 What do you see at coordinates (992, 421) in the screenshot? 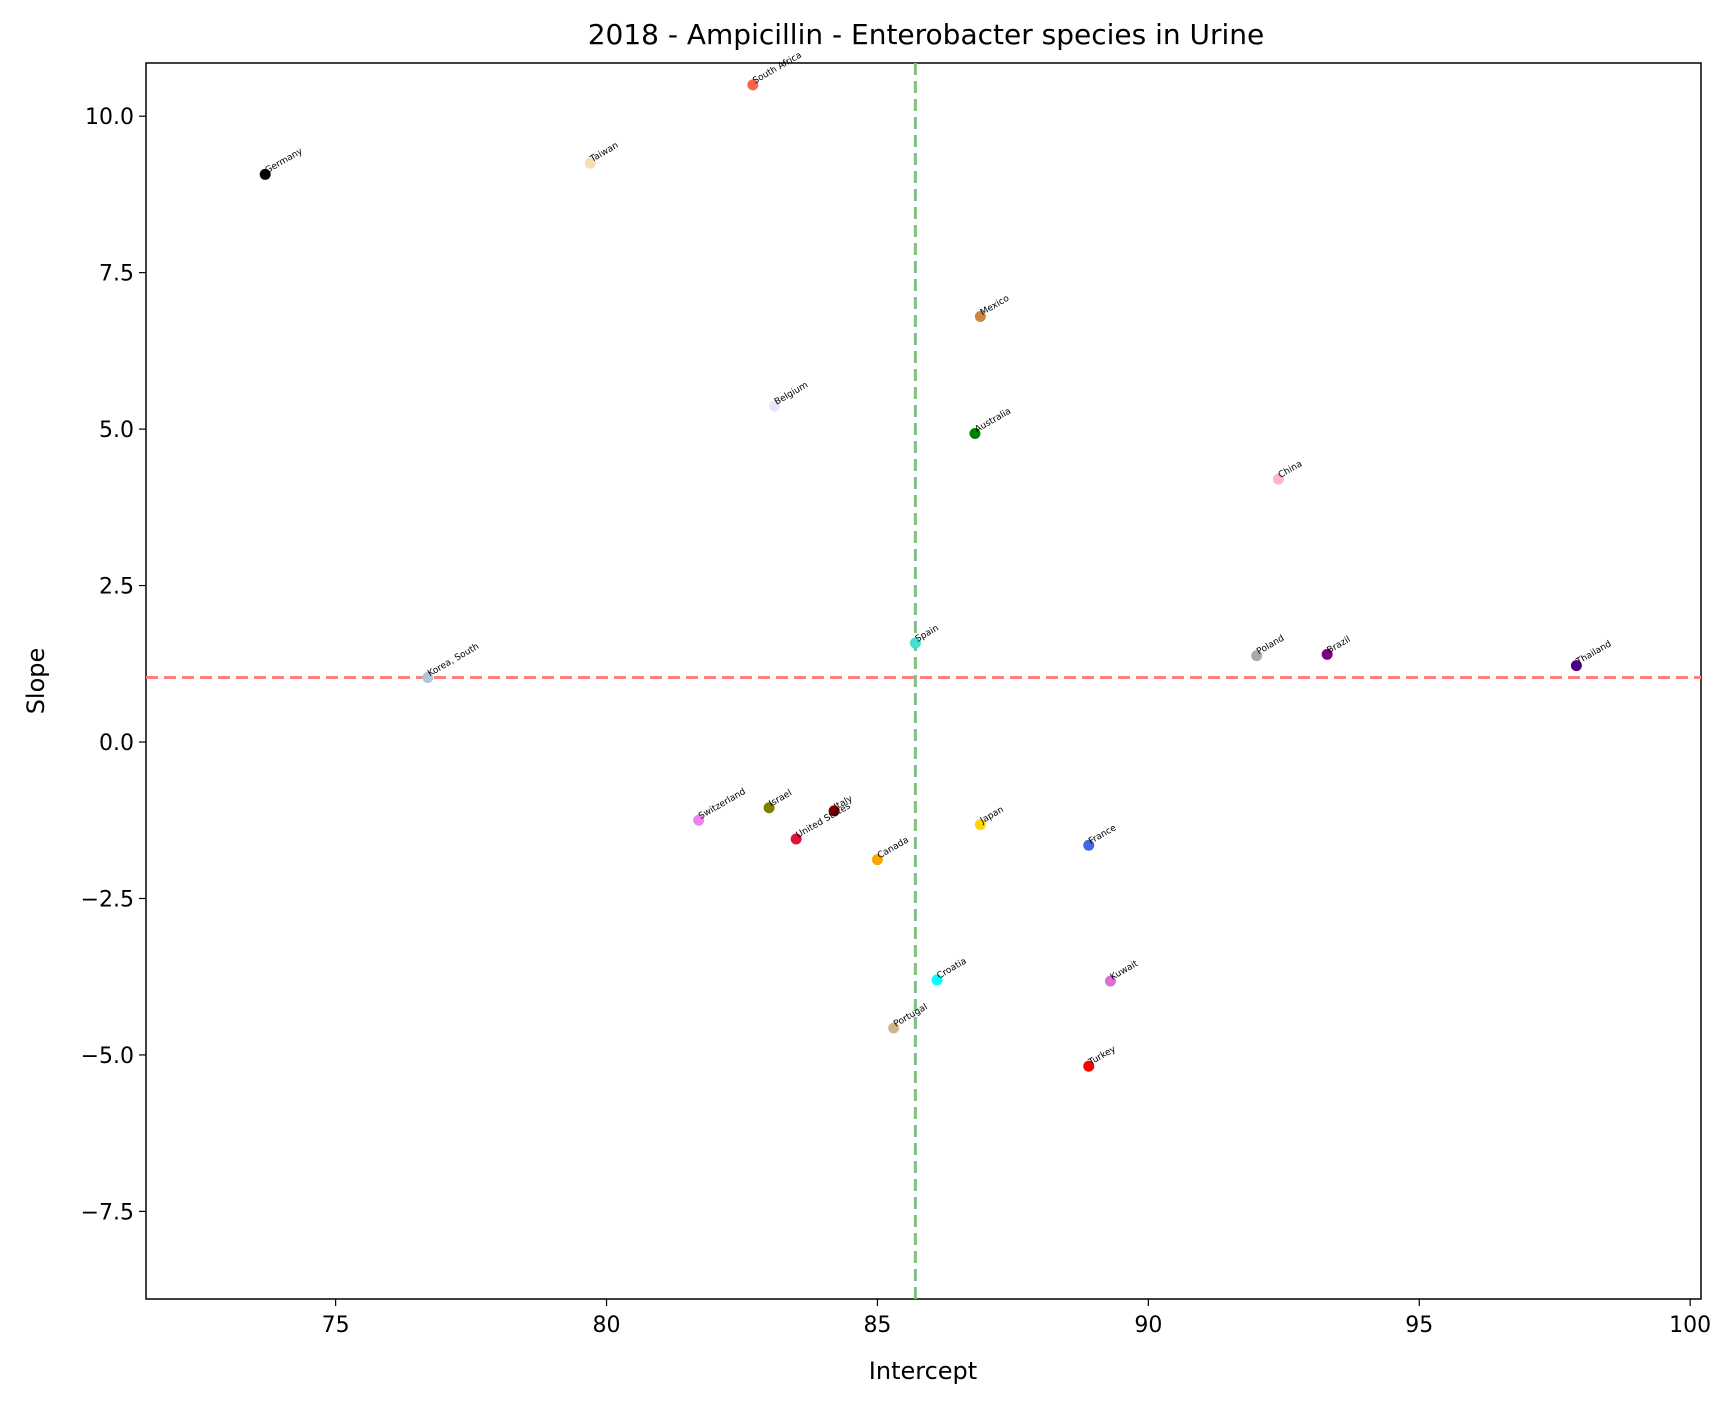
I see `point-label: Australia` at bounding box center [992, 421].